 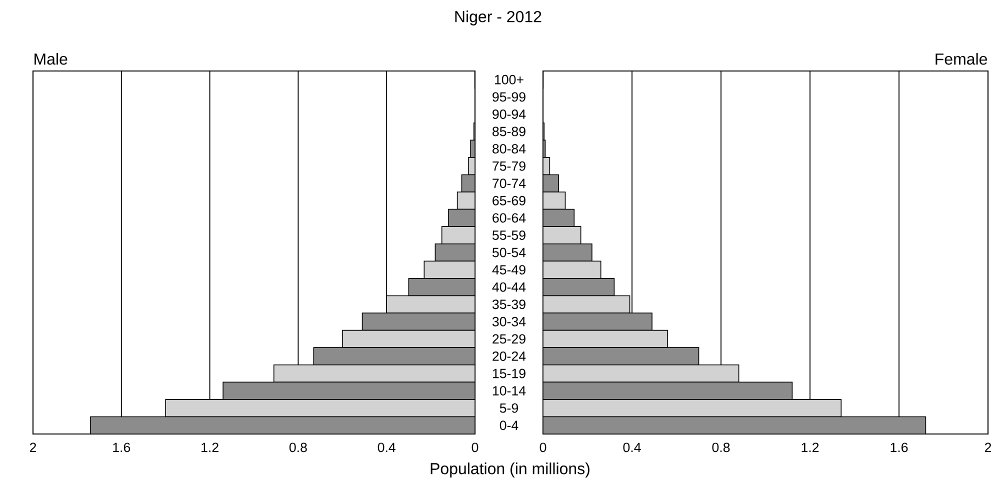 What do you see at coordinates (509, 339) in the screenshot?
I see `y-tick-label: 25-29` at bounding box center [509, 339].